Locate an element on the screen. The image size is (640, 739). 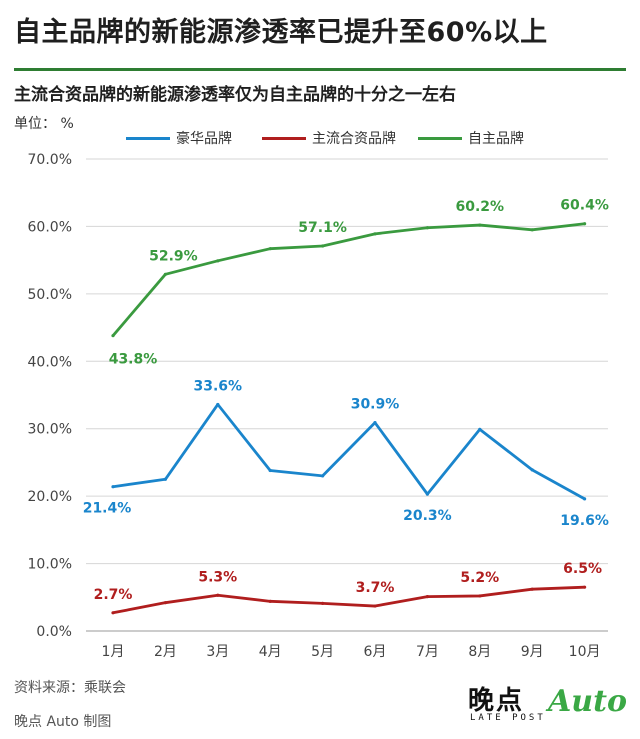
x-tick-label: 6月 is located at coordinates (375, 652).